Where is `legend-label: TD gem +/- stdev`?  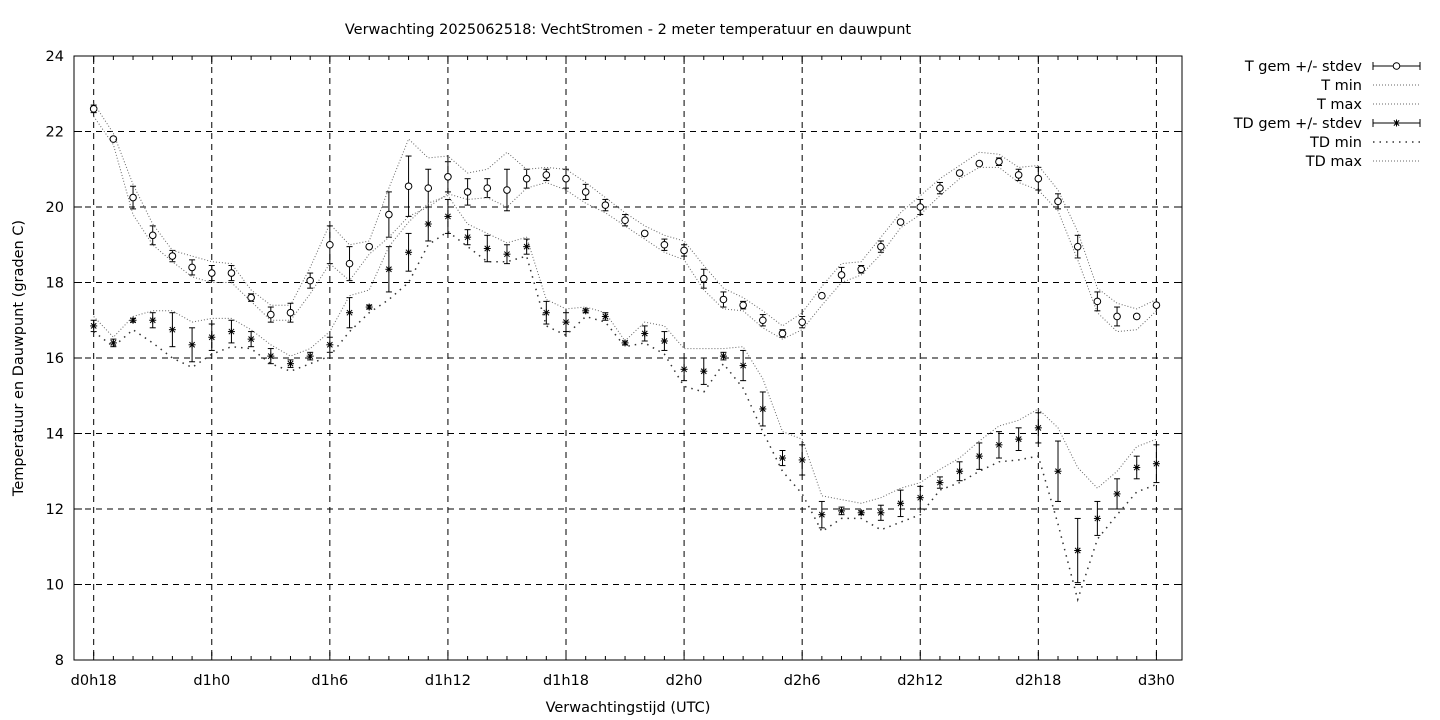
legend-label: TD gem +/- stdev is located at coordinates (1298, 124).